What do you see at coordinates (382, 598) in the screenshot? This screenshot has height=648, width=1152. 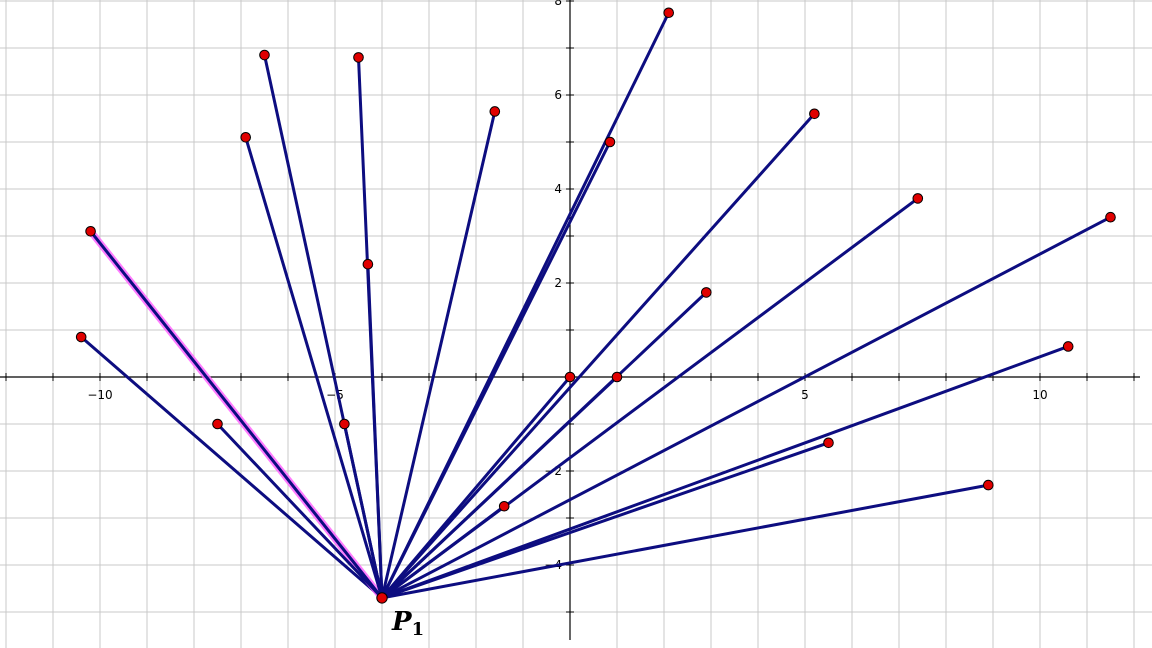 I see `hub-point` at bounding box center [382, 598].